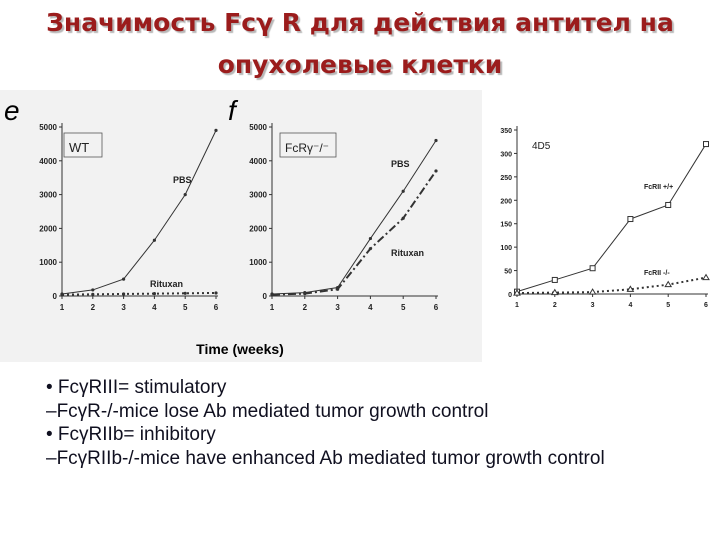  Describe the element at coordinates (506, 131) in the screenshot. I see `y-tick-label: 350` at that location.